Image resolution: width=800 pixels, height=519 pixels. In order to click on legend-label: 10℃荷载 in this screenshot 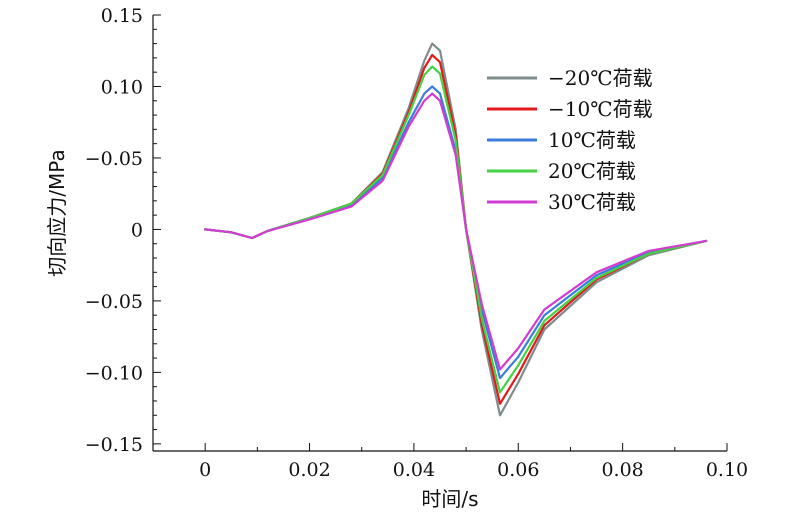, I will do `click(592, 140)`.